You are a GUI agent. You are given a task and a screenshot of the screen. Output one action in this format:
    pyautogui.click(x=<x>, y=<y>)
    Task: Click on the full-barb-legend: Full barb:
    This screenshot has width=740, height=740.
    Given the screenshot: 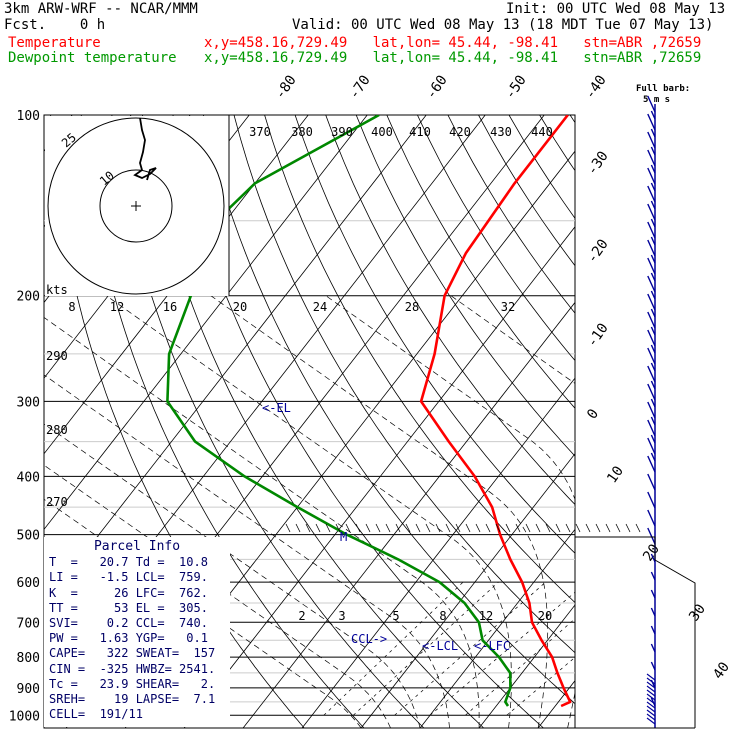 What is the action you would take?
    pyautogui.click(x=663, y=89)
    